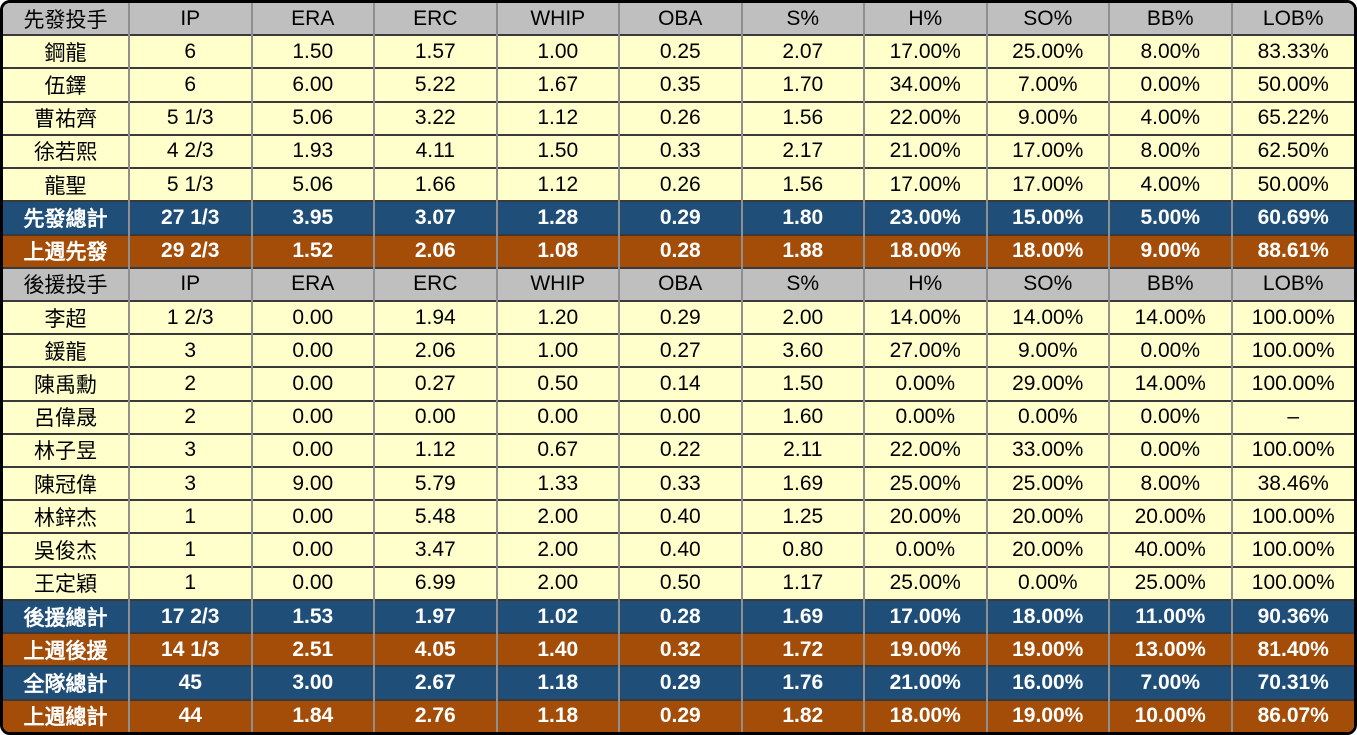 The height and width of the screenshot is (735, 1357). What do you see at coordinates (66, 51) in the screenshot?
I see `player-name-cell: 鋼龍` at bounding box center [66, 51].